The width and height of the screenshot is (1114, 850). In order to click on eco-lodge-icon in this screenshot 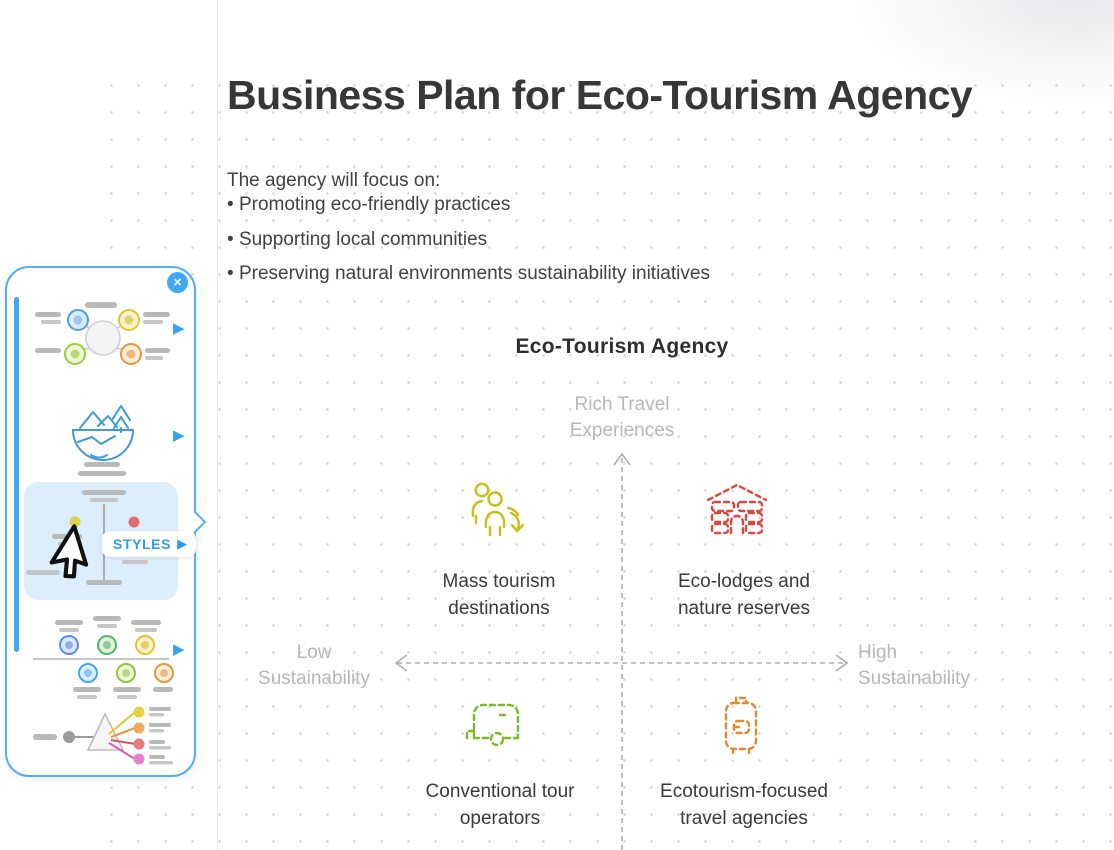, I will do `click(737, 509)`.